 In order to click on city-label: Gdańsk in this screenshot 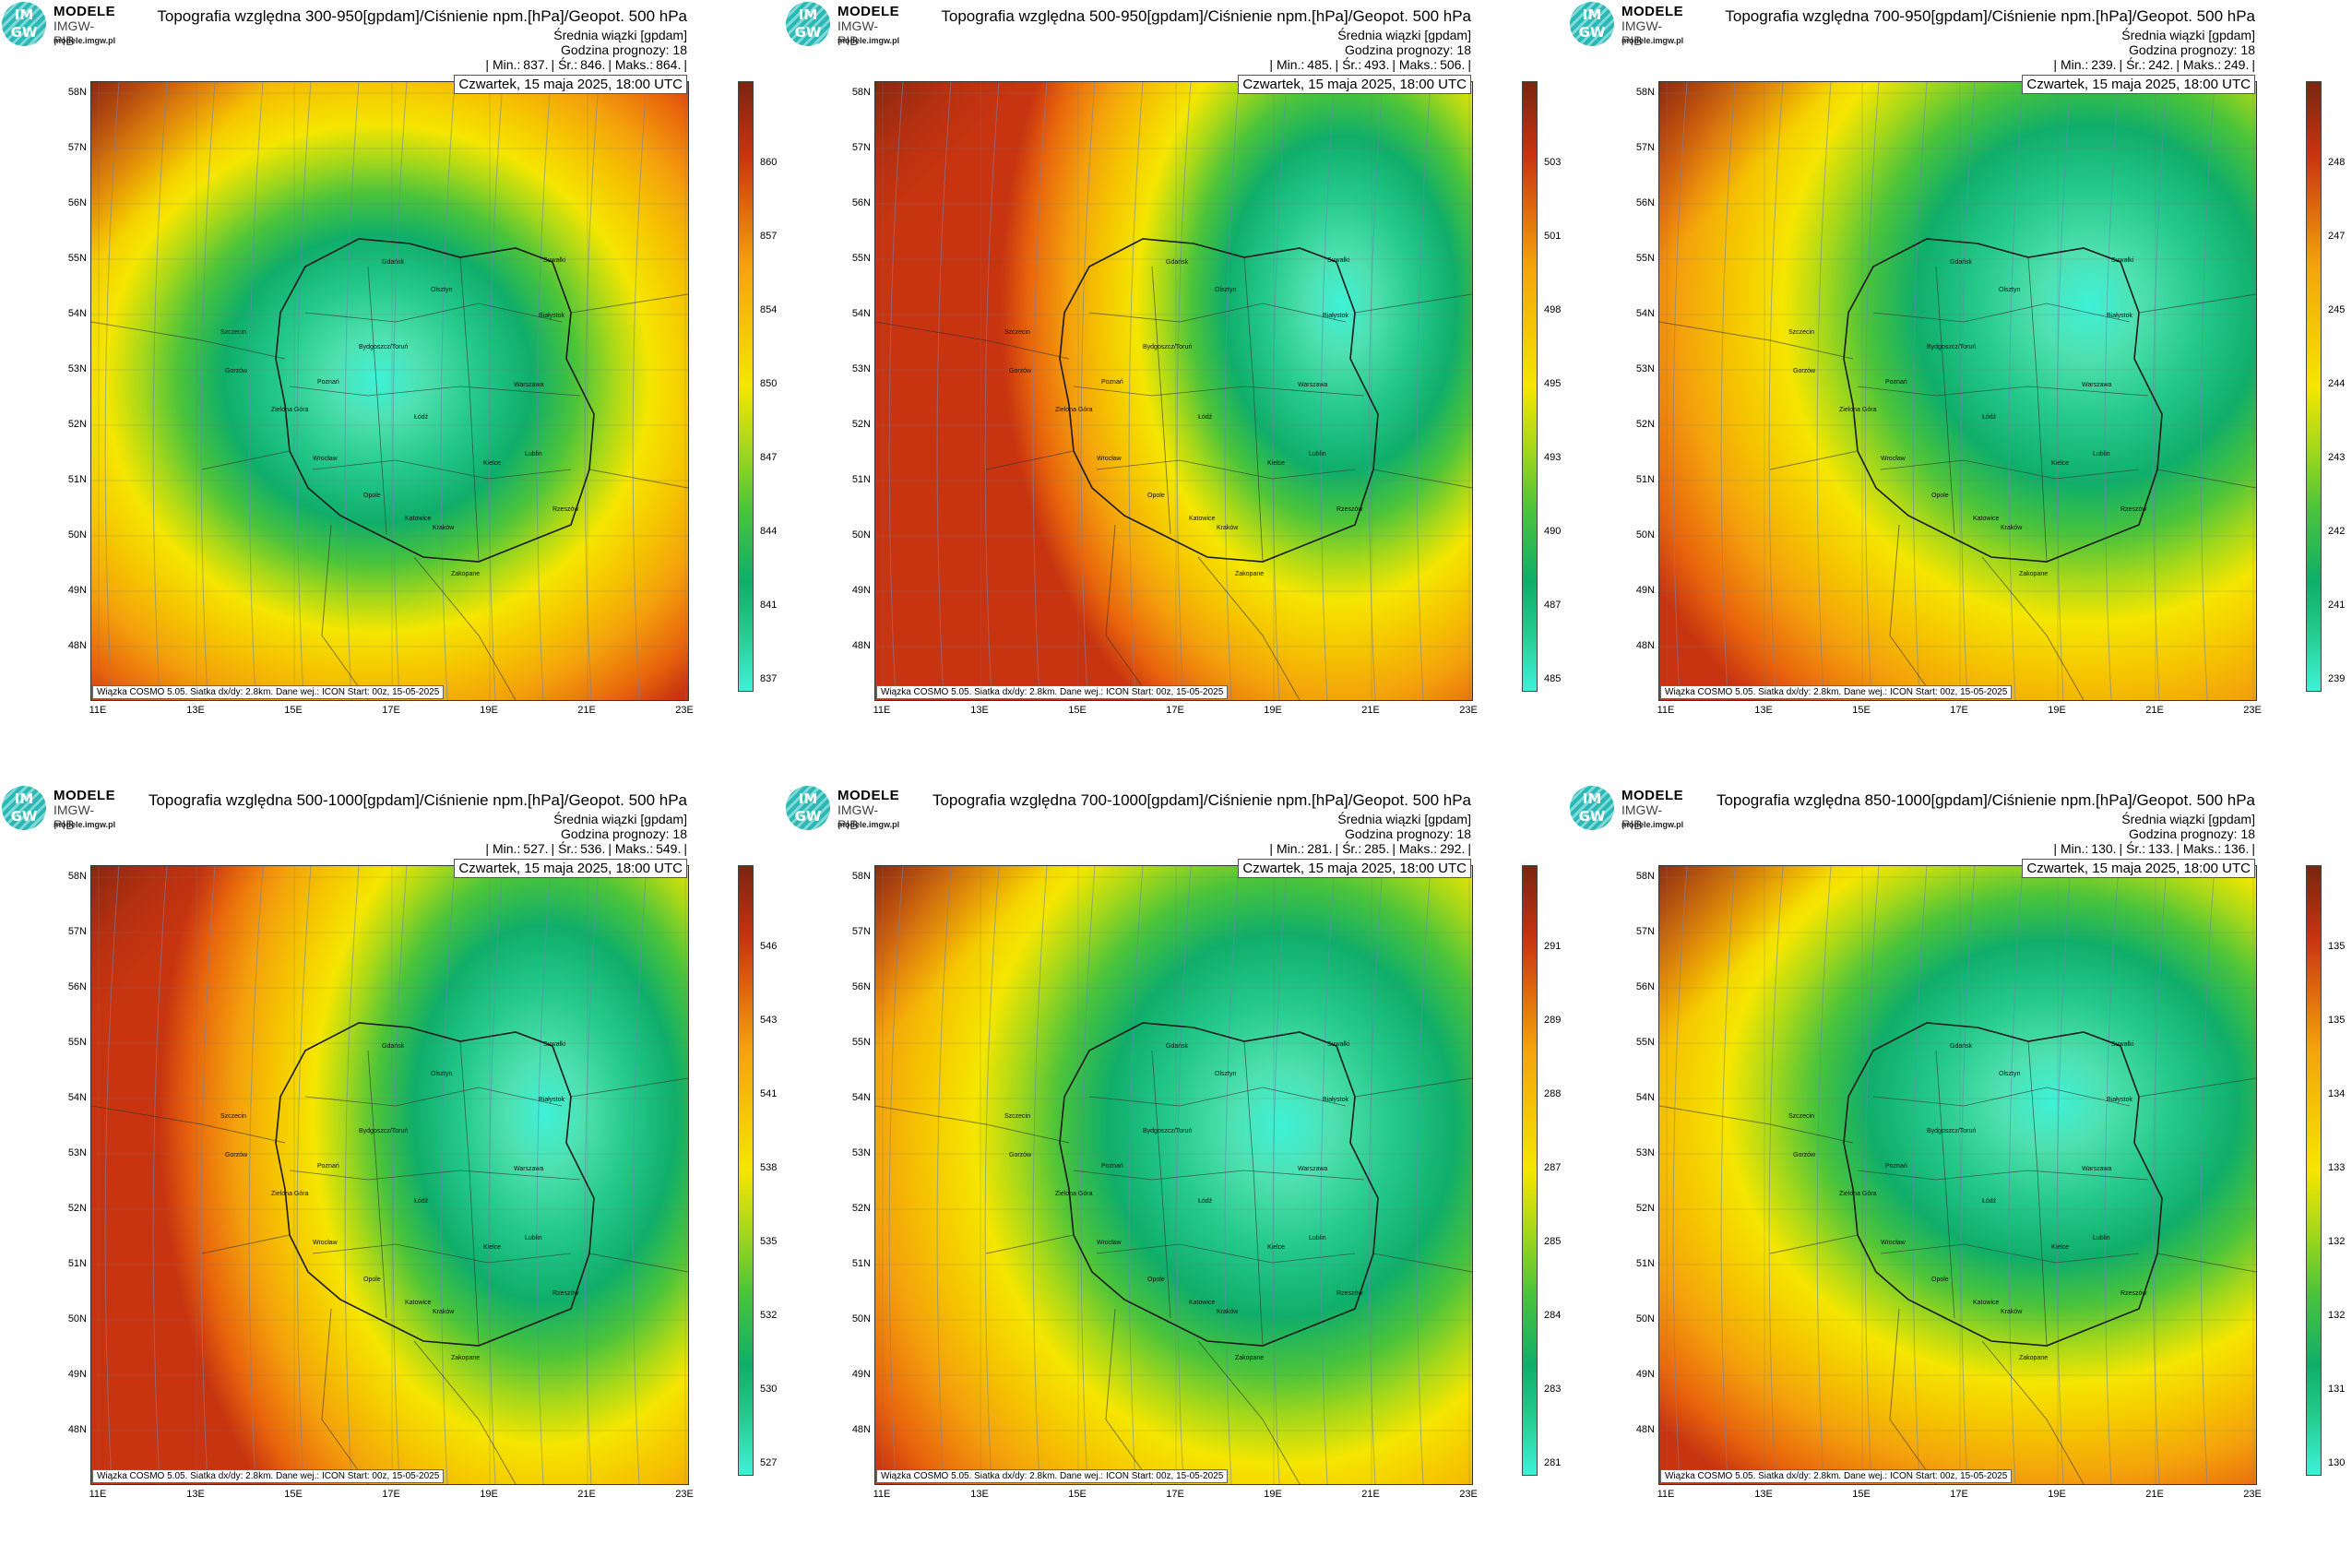, I will do `click(1961, 1046)`.